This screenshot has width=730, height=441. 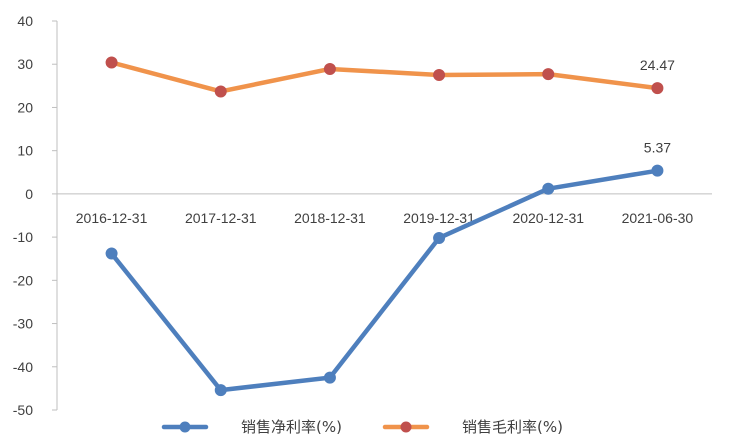 I want to click on y-tick-label: -40, so click(x=23, y=367).